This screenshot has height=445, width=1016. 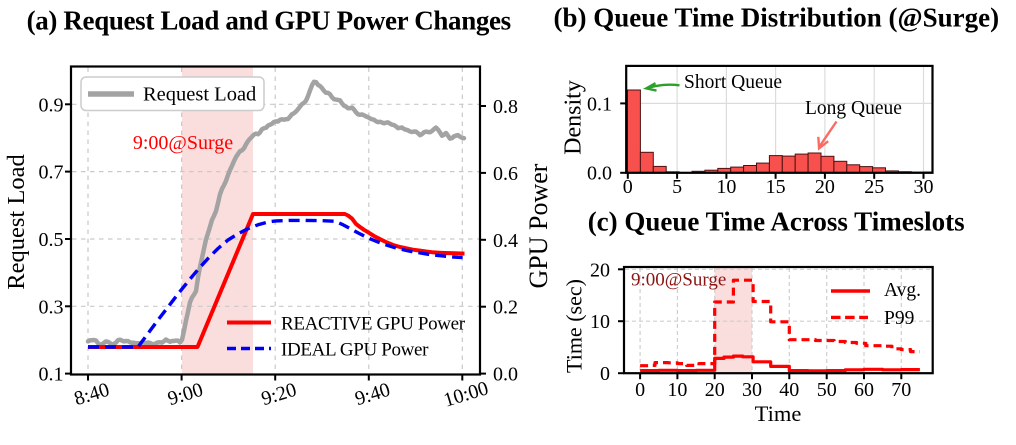 I want to click on svg-text: IDEAL GPU Power, so click(x=355, y=350).